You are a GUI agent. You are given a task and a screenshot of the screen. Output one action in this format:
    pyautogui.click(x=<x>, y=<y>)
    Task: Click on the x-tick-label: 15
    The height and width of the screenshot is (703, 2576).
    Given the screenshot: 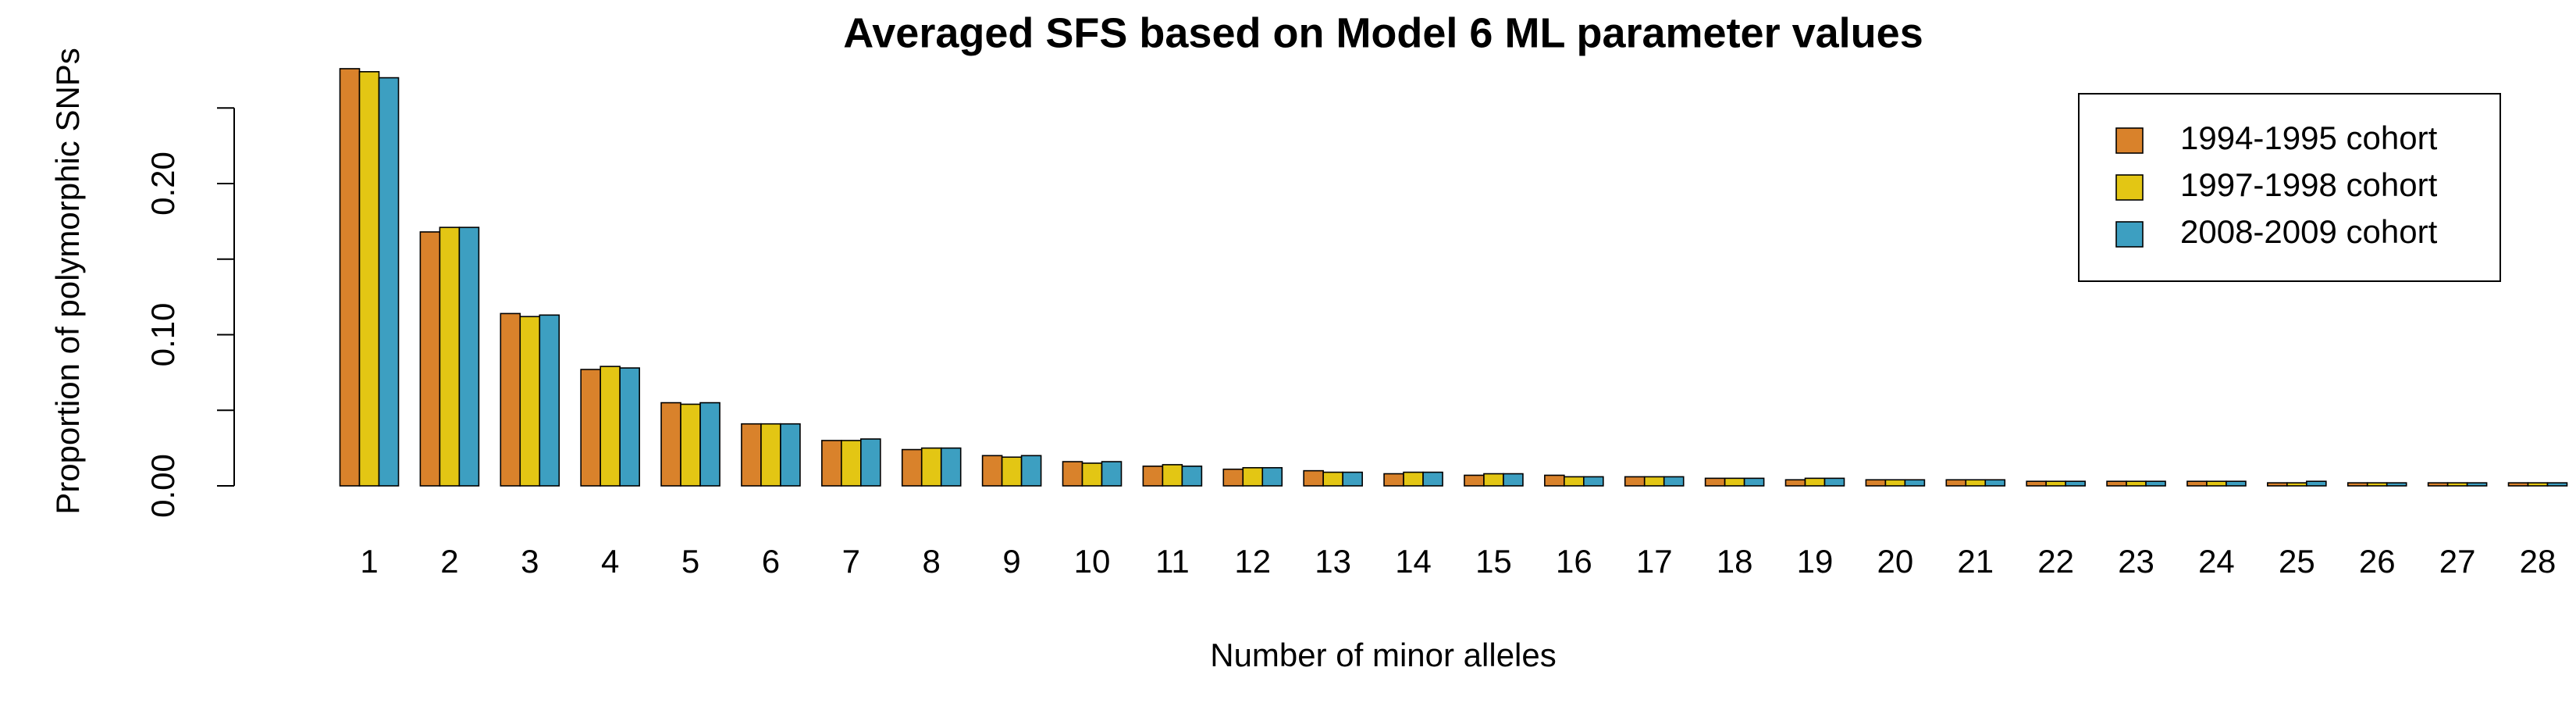 What is the action you would take?
    pyautogui.click(x=1493, y=561)
    